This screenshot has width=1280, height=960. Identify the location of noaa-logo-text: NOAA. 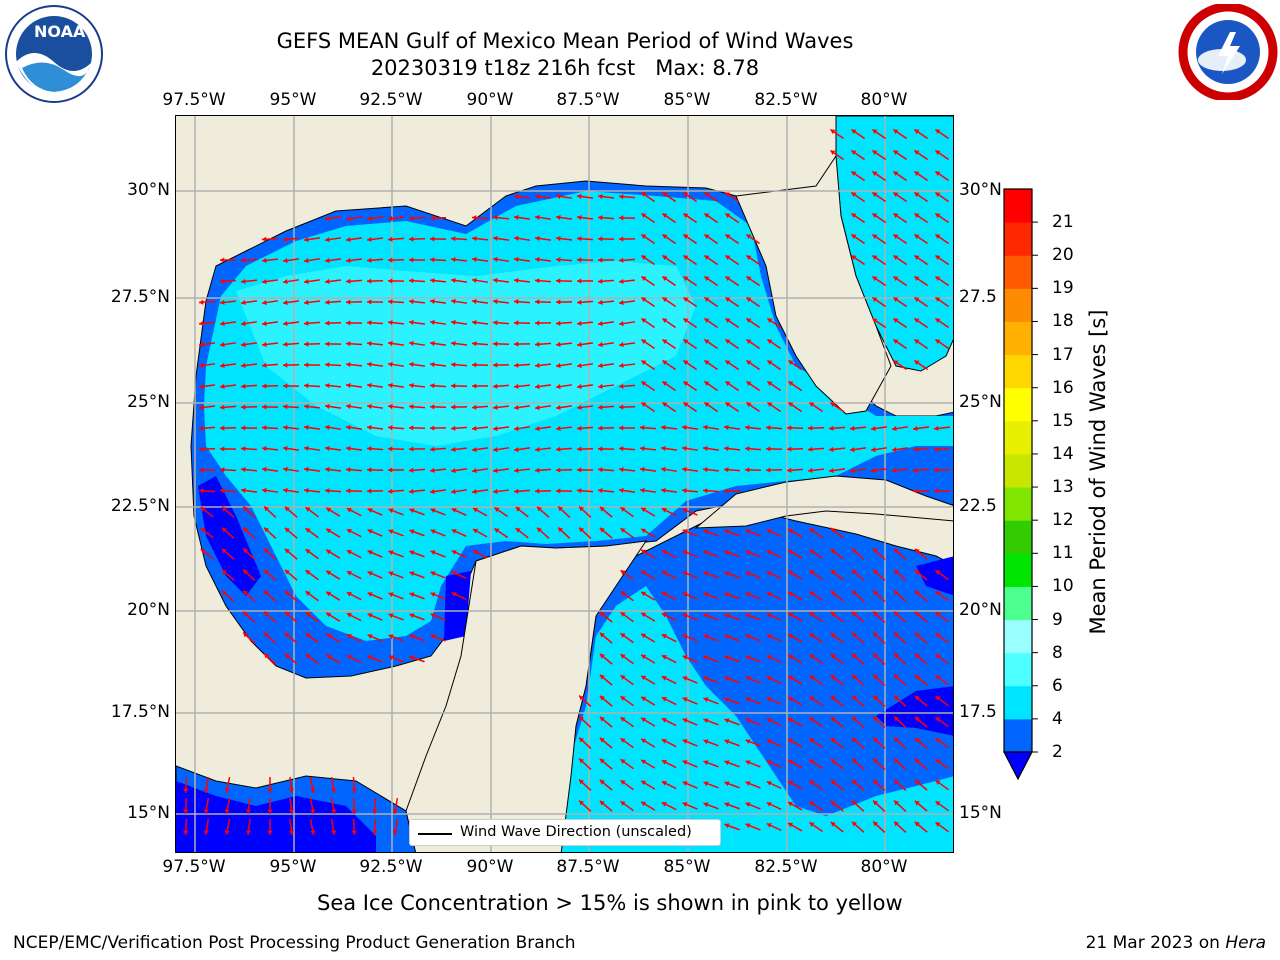
(60, 31).